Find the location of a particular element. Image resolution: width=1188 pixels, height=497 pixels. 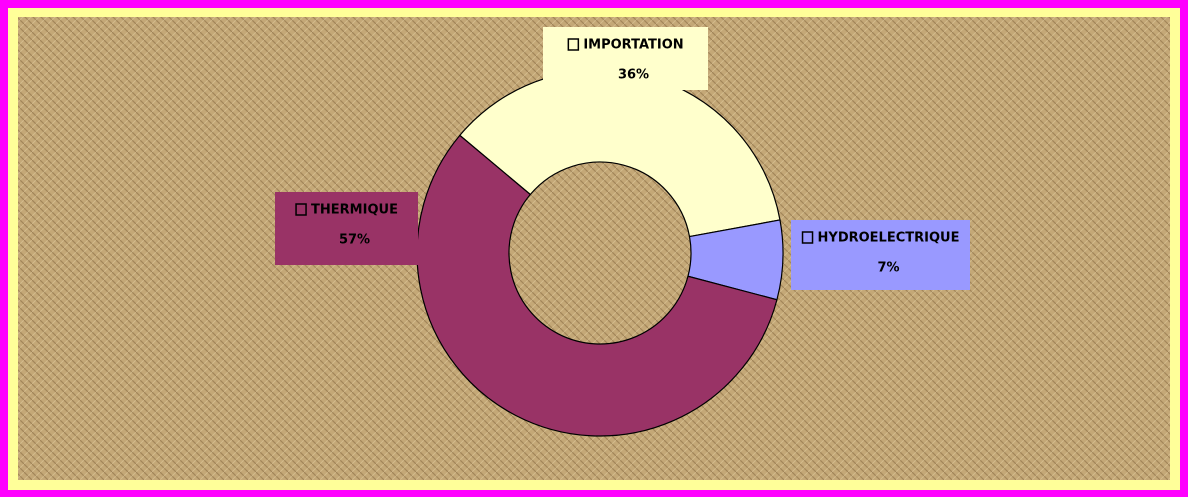

category-label: THERMIQUE is located at coordinates (354, 210).